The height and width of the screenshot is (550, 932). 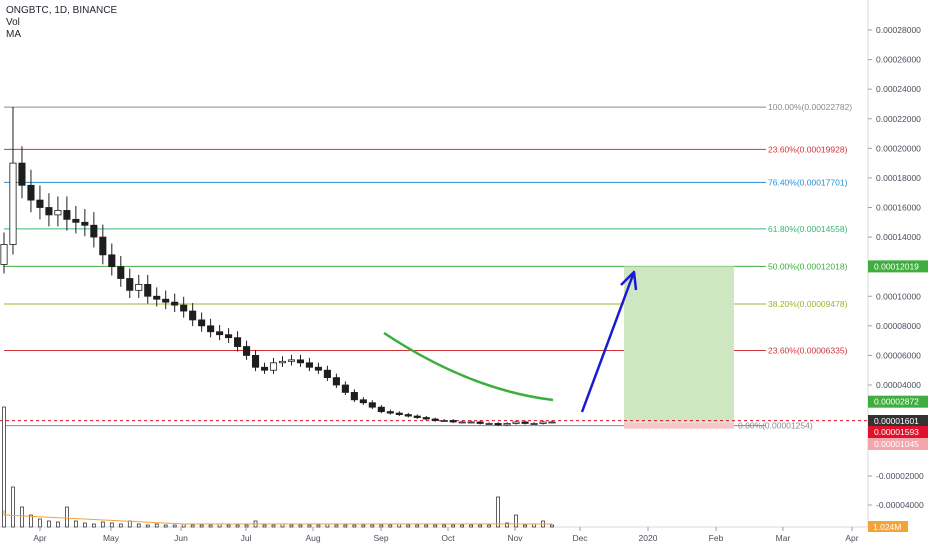 What do you see at coordinates (468, 366) in the screenshot?
I see `trend-curve` at bounding box center [468, 366].